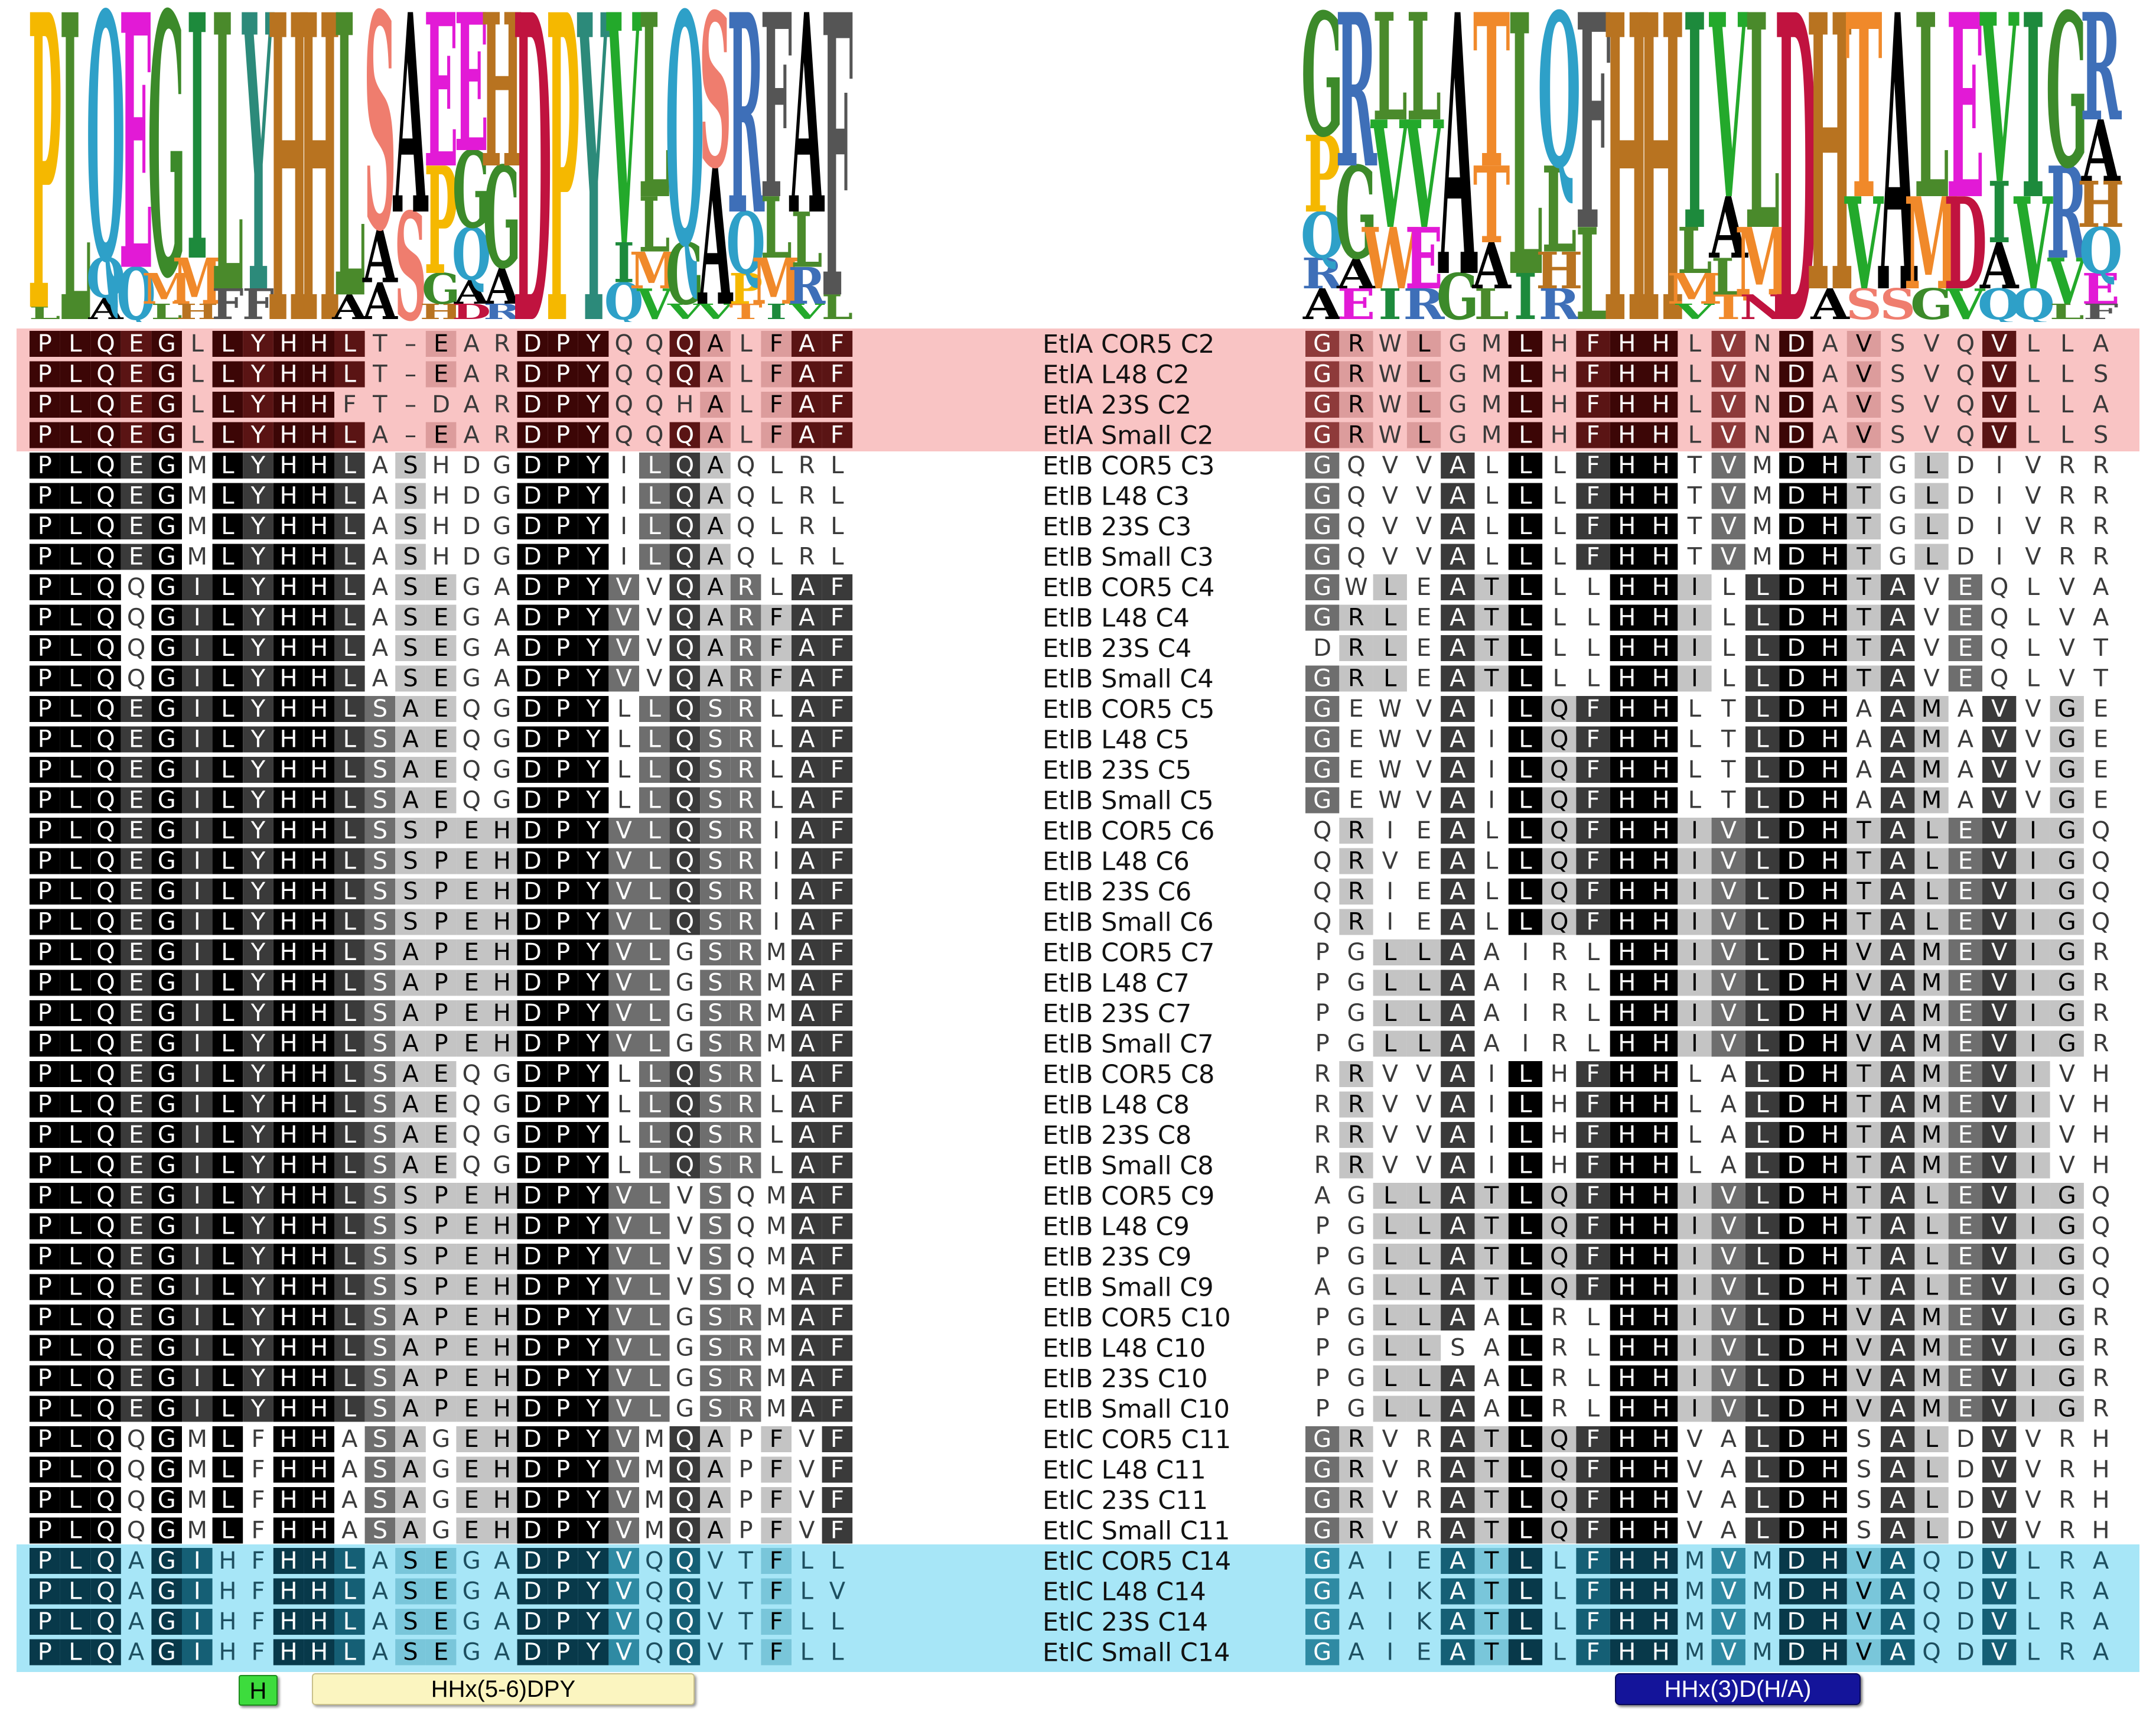  Describe the element at coordinates (1796, 1165) in the screenshot. I see `residue: D` at that location.